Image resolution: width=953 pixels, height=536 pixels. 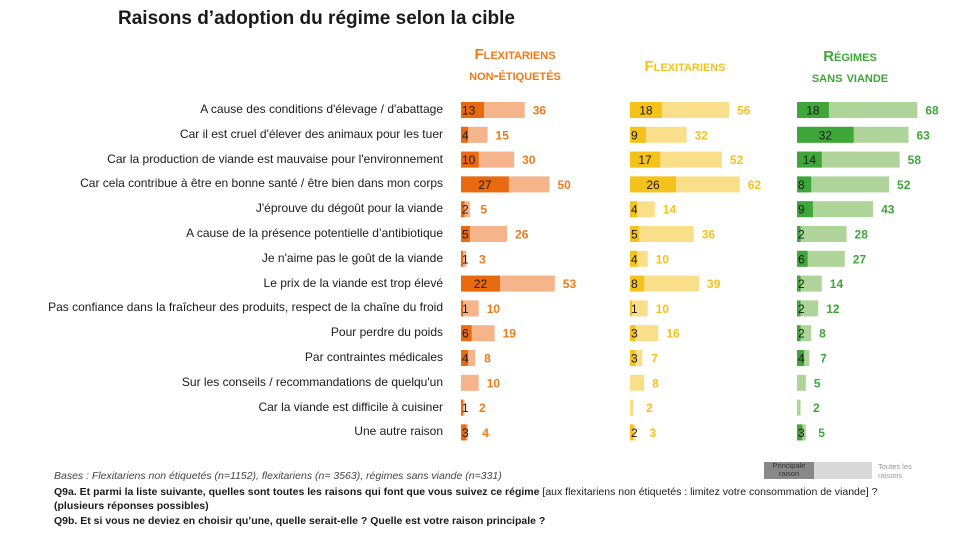 I want to click on data-label-principale: 22, so click(x=481, y=284).